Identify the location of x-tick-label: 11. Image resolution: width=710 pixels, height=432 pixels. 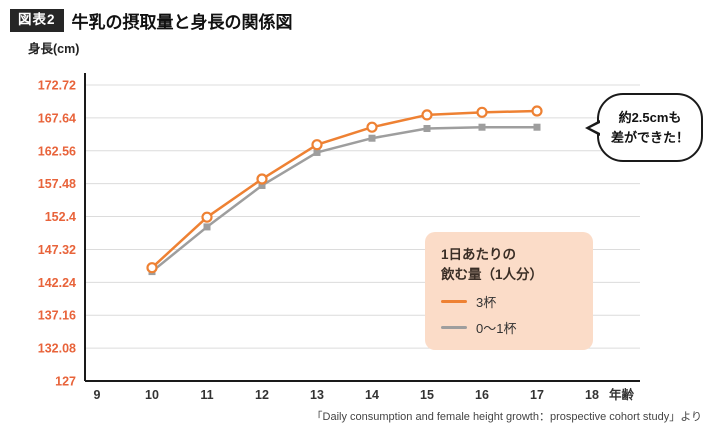
(206, 395).